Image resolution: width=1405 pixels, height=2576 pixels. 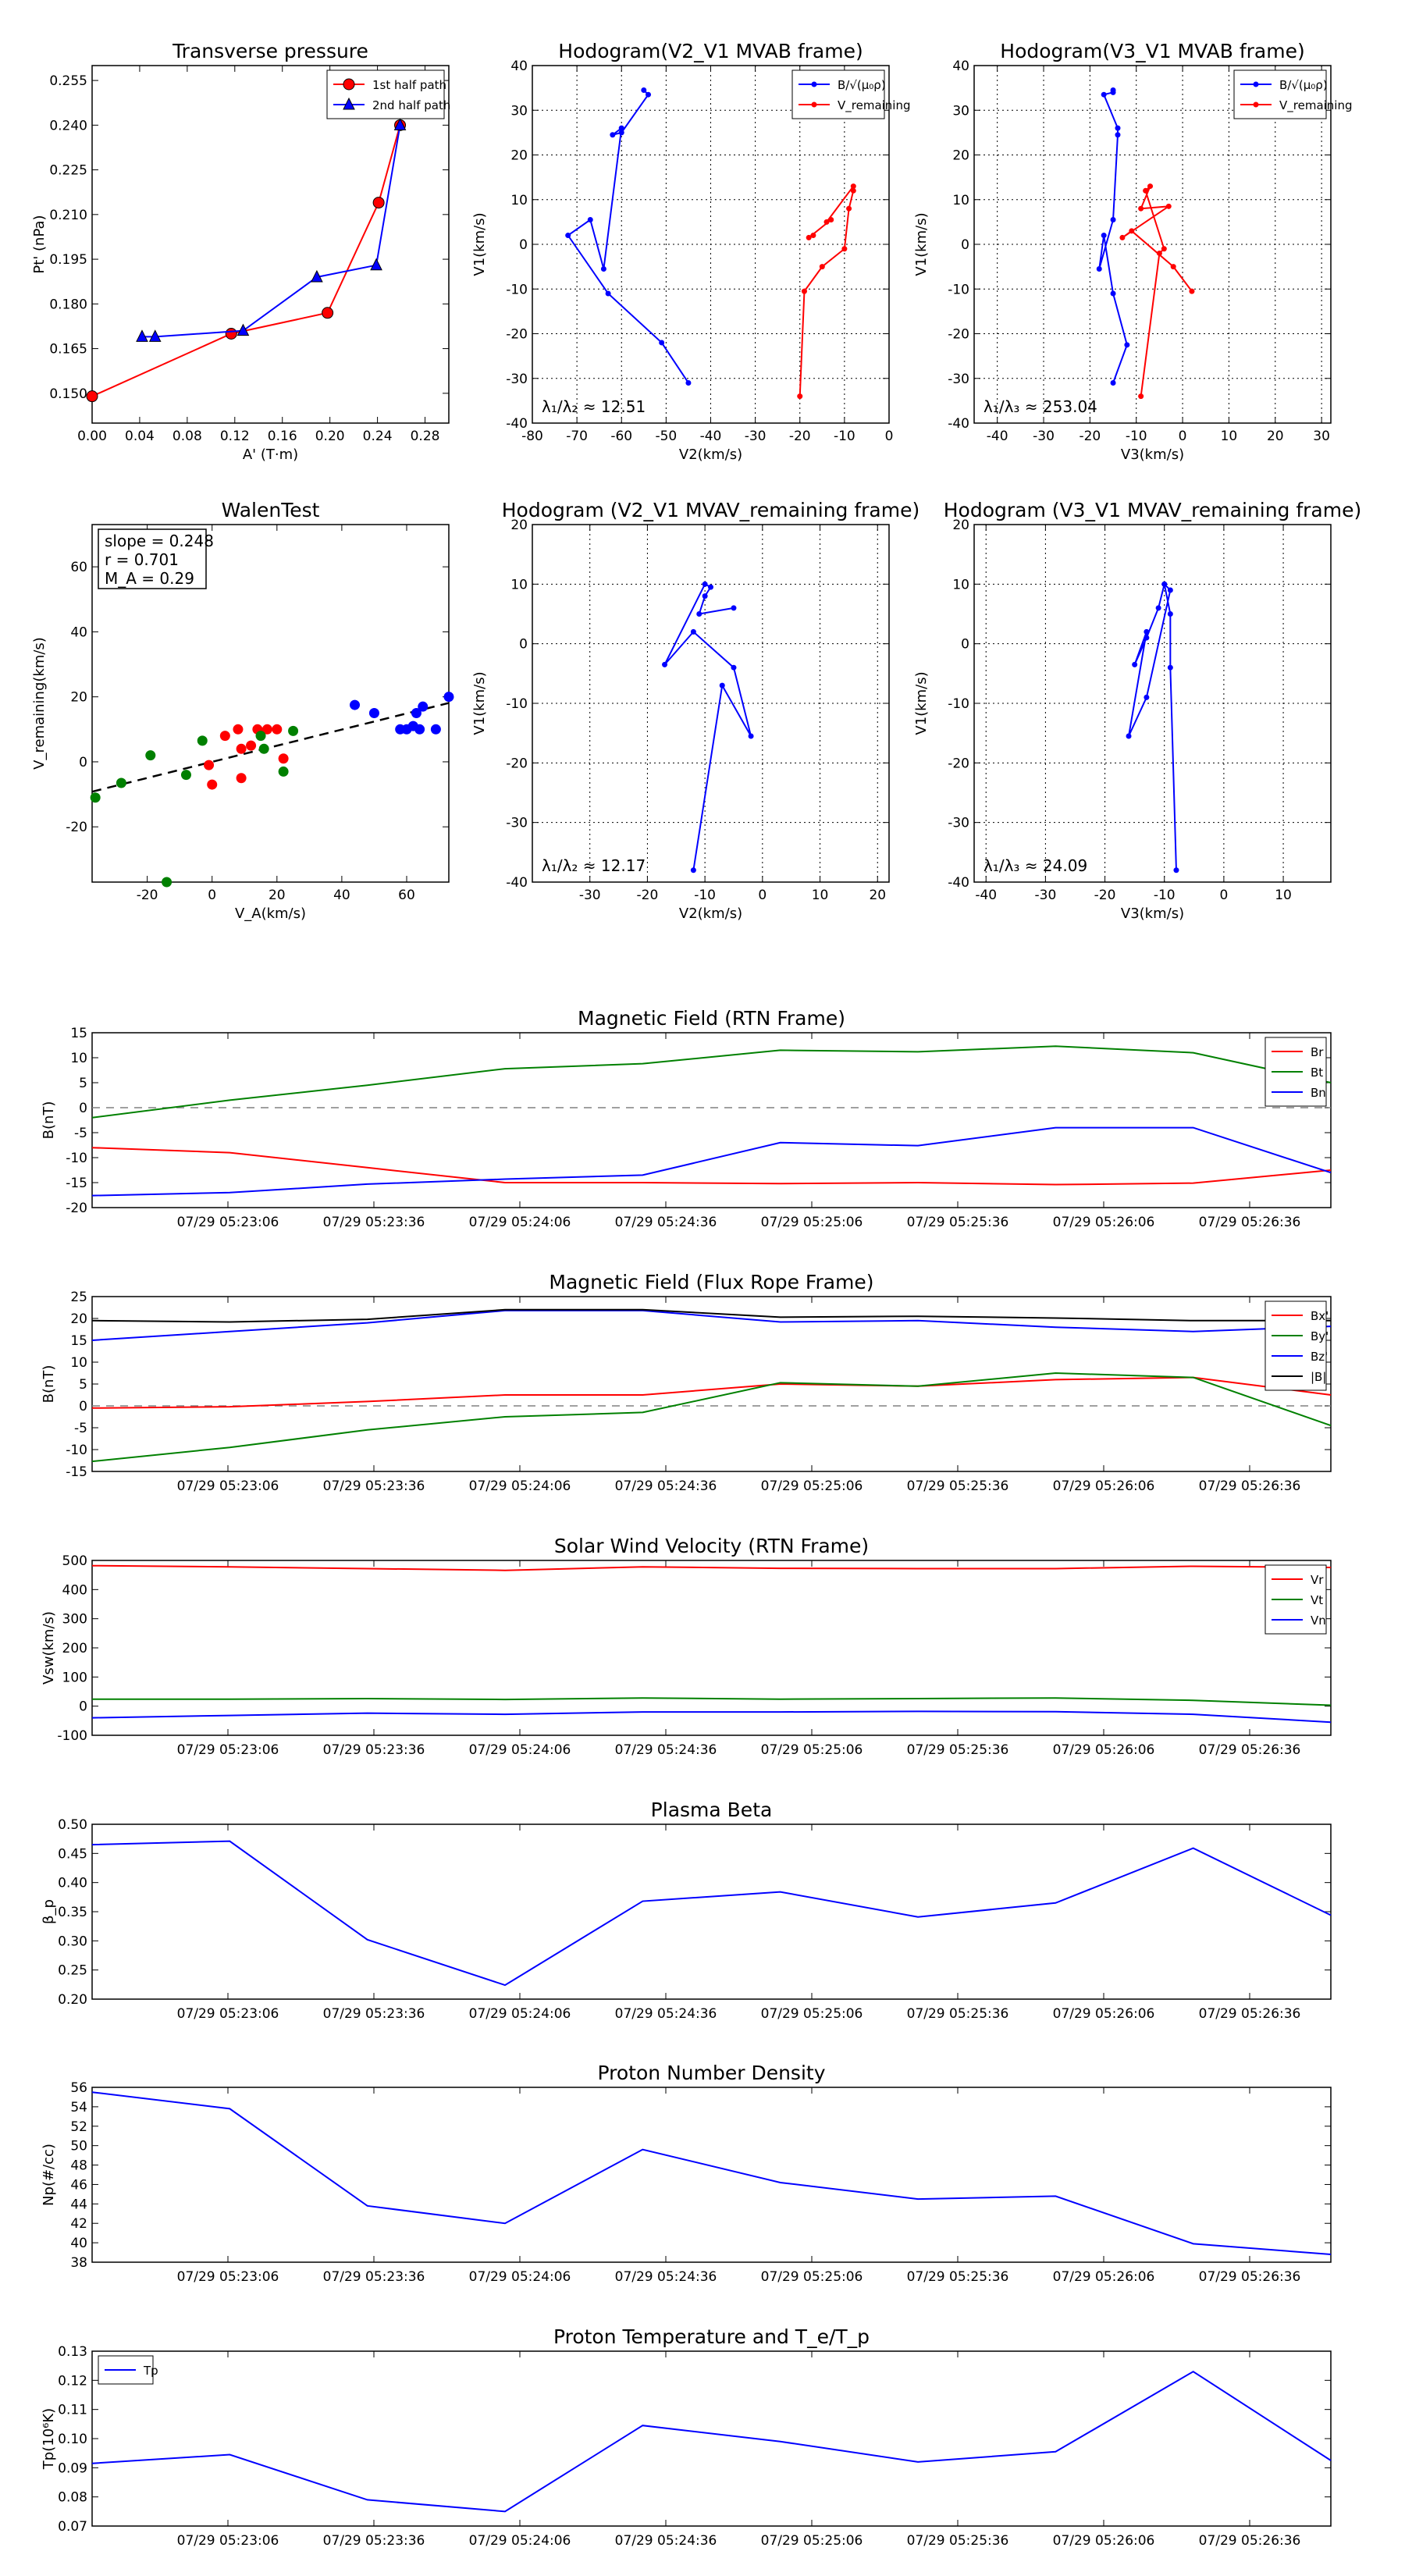 What do you see at coordinates (78, 2166) in the screenshot?
I see `y-tick-label: 48` at bounding box center [78, 2166].